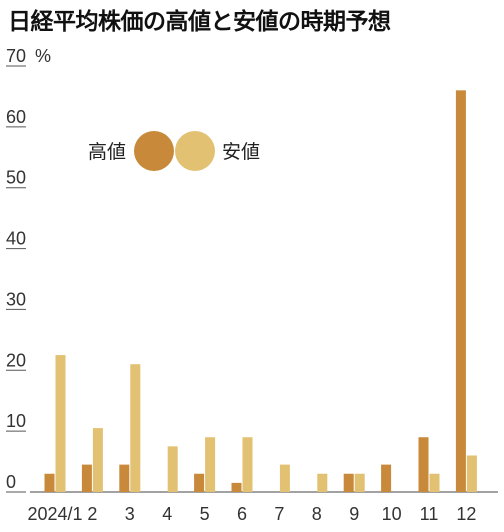  What do you see at coordinates (43, 56) in the screenshot?
I see `y-unit-label: %` at bounding box center [43, 56].